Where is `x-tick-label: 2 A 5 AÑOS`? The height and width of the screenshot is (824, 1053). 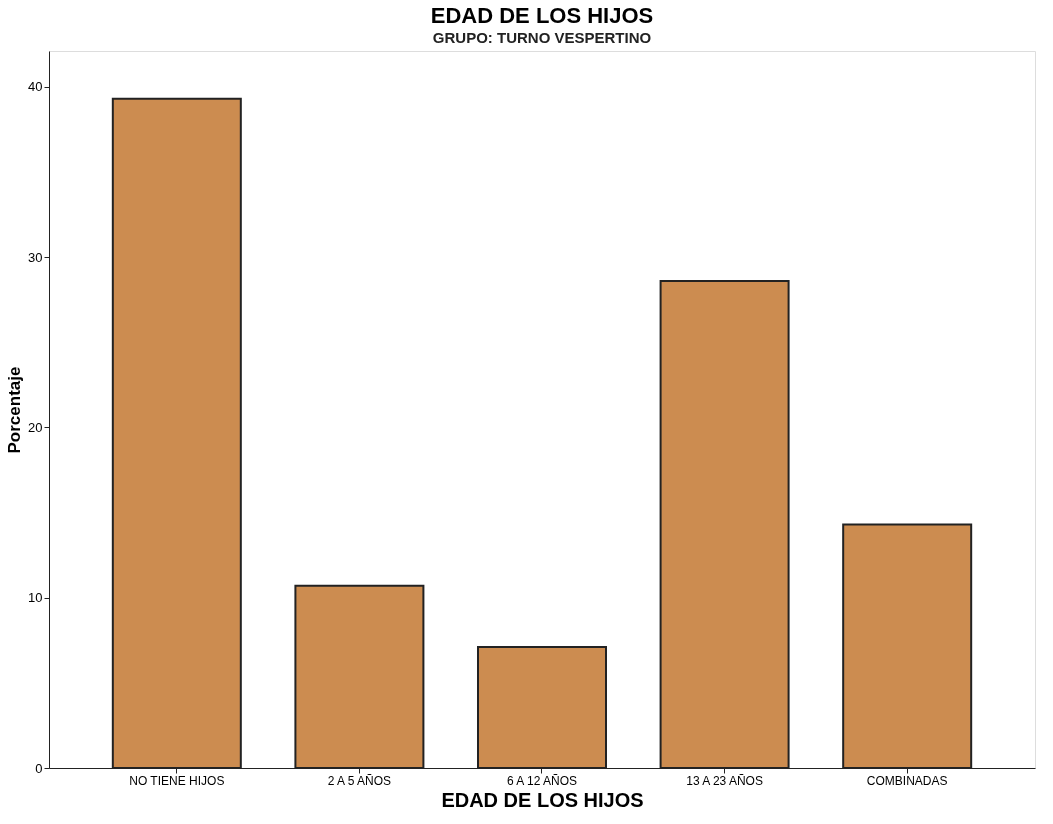
x-tick-label: 2 A 5 AÑOS is located at coordinates (359, 780).